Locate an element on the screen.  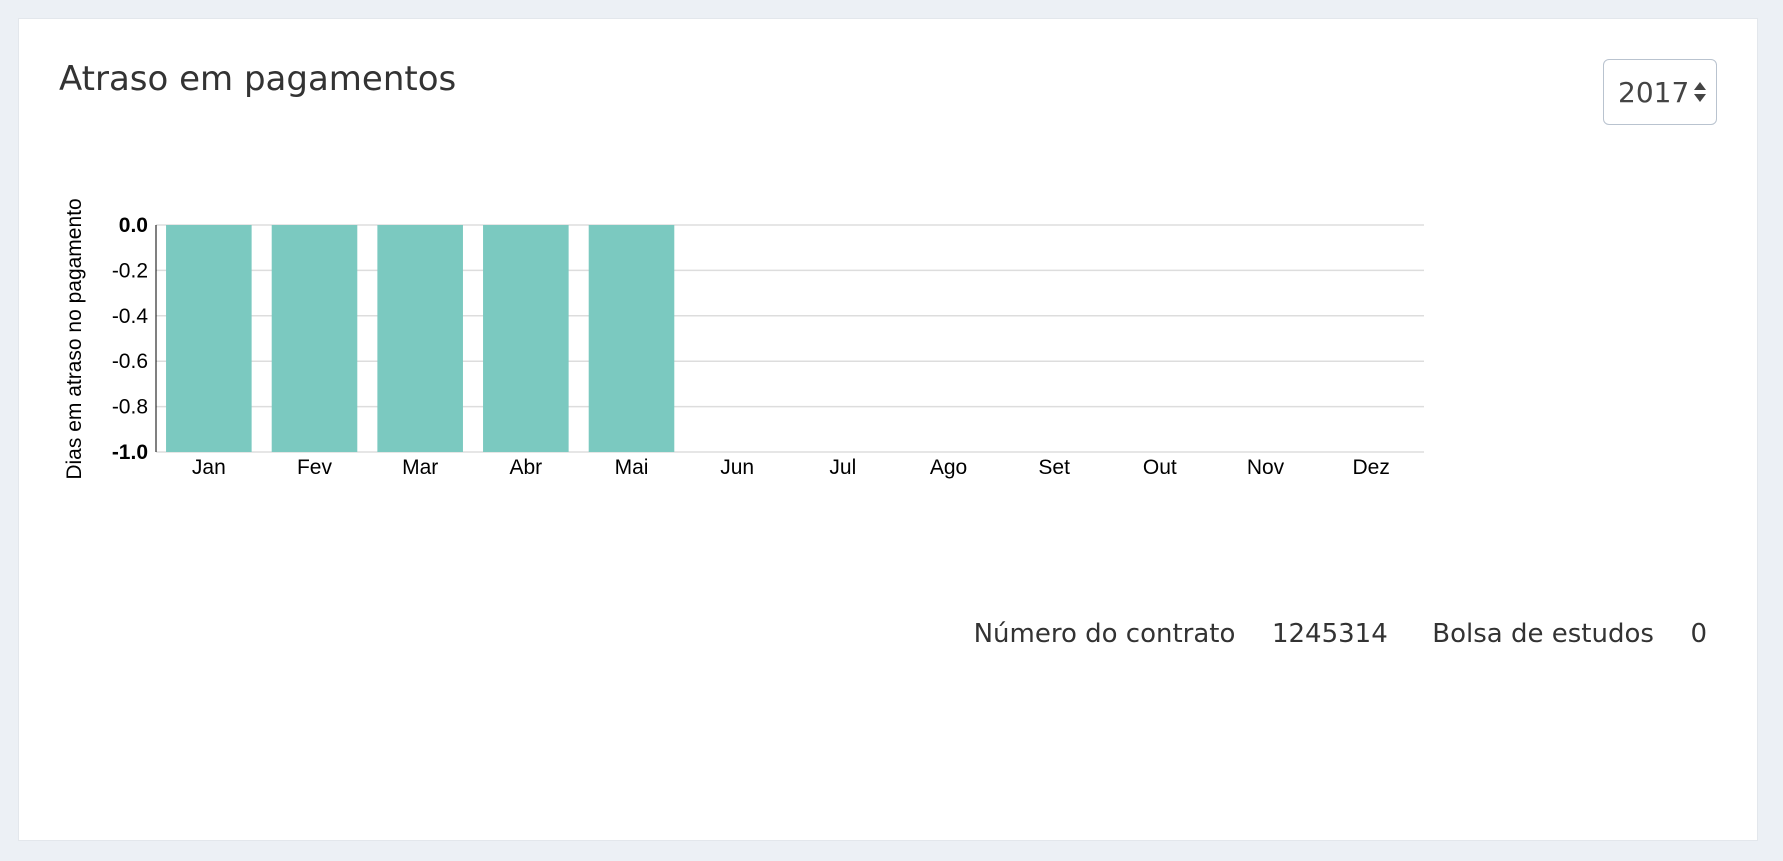
year-select-value: 2017 is located at coordinates (1654, 92).